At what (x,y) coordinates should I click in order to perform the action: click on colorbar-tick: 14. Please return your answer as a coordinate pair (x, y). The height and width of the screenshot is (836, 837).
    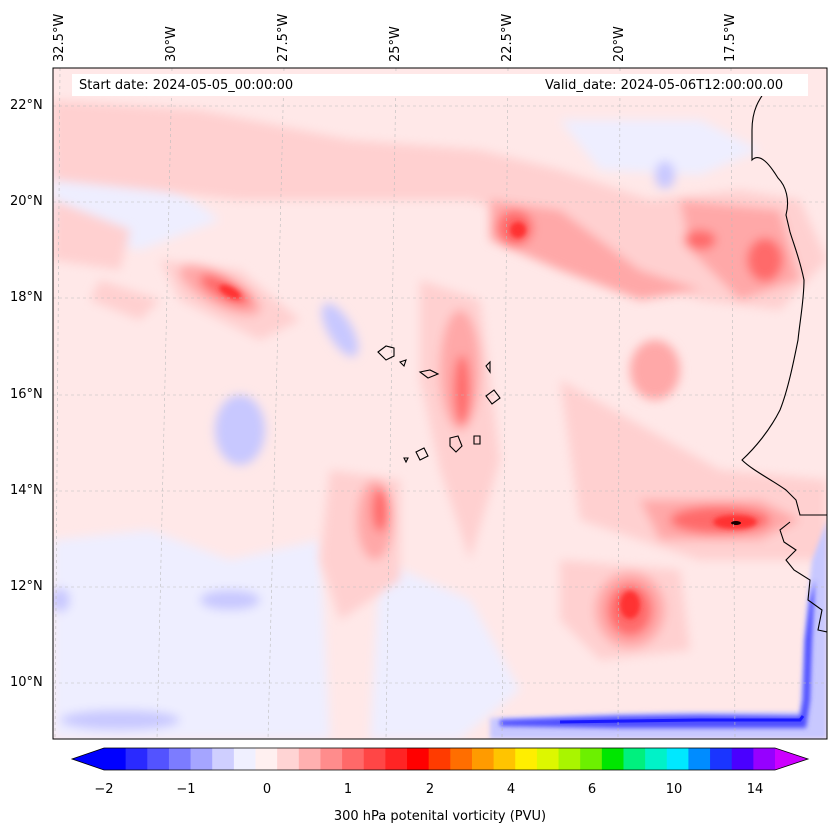
    Looking at the image, I should click on (755, 789).